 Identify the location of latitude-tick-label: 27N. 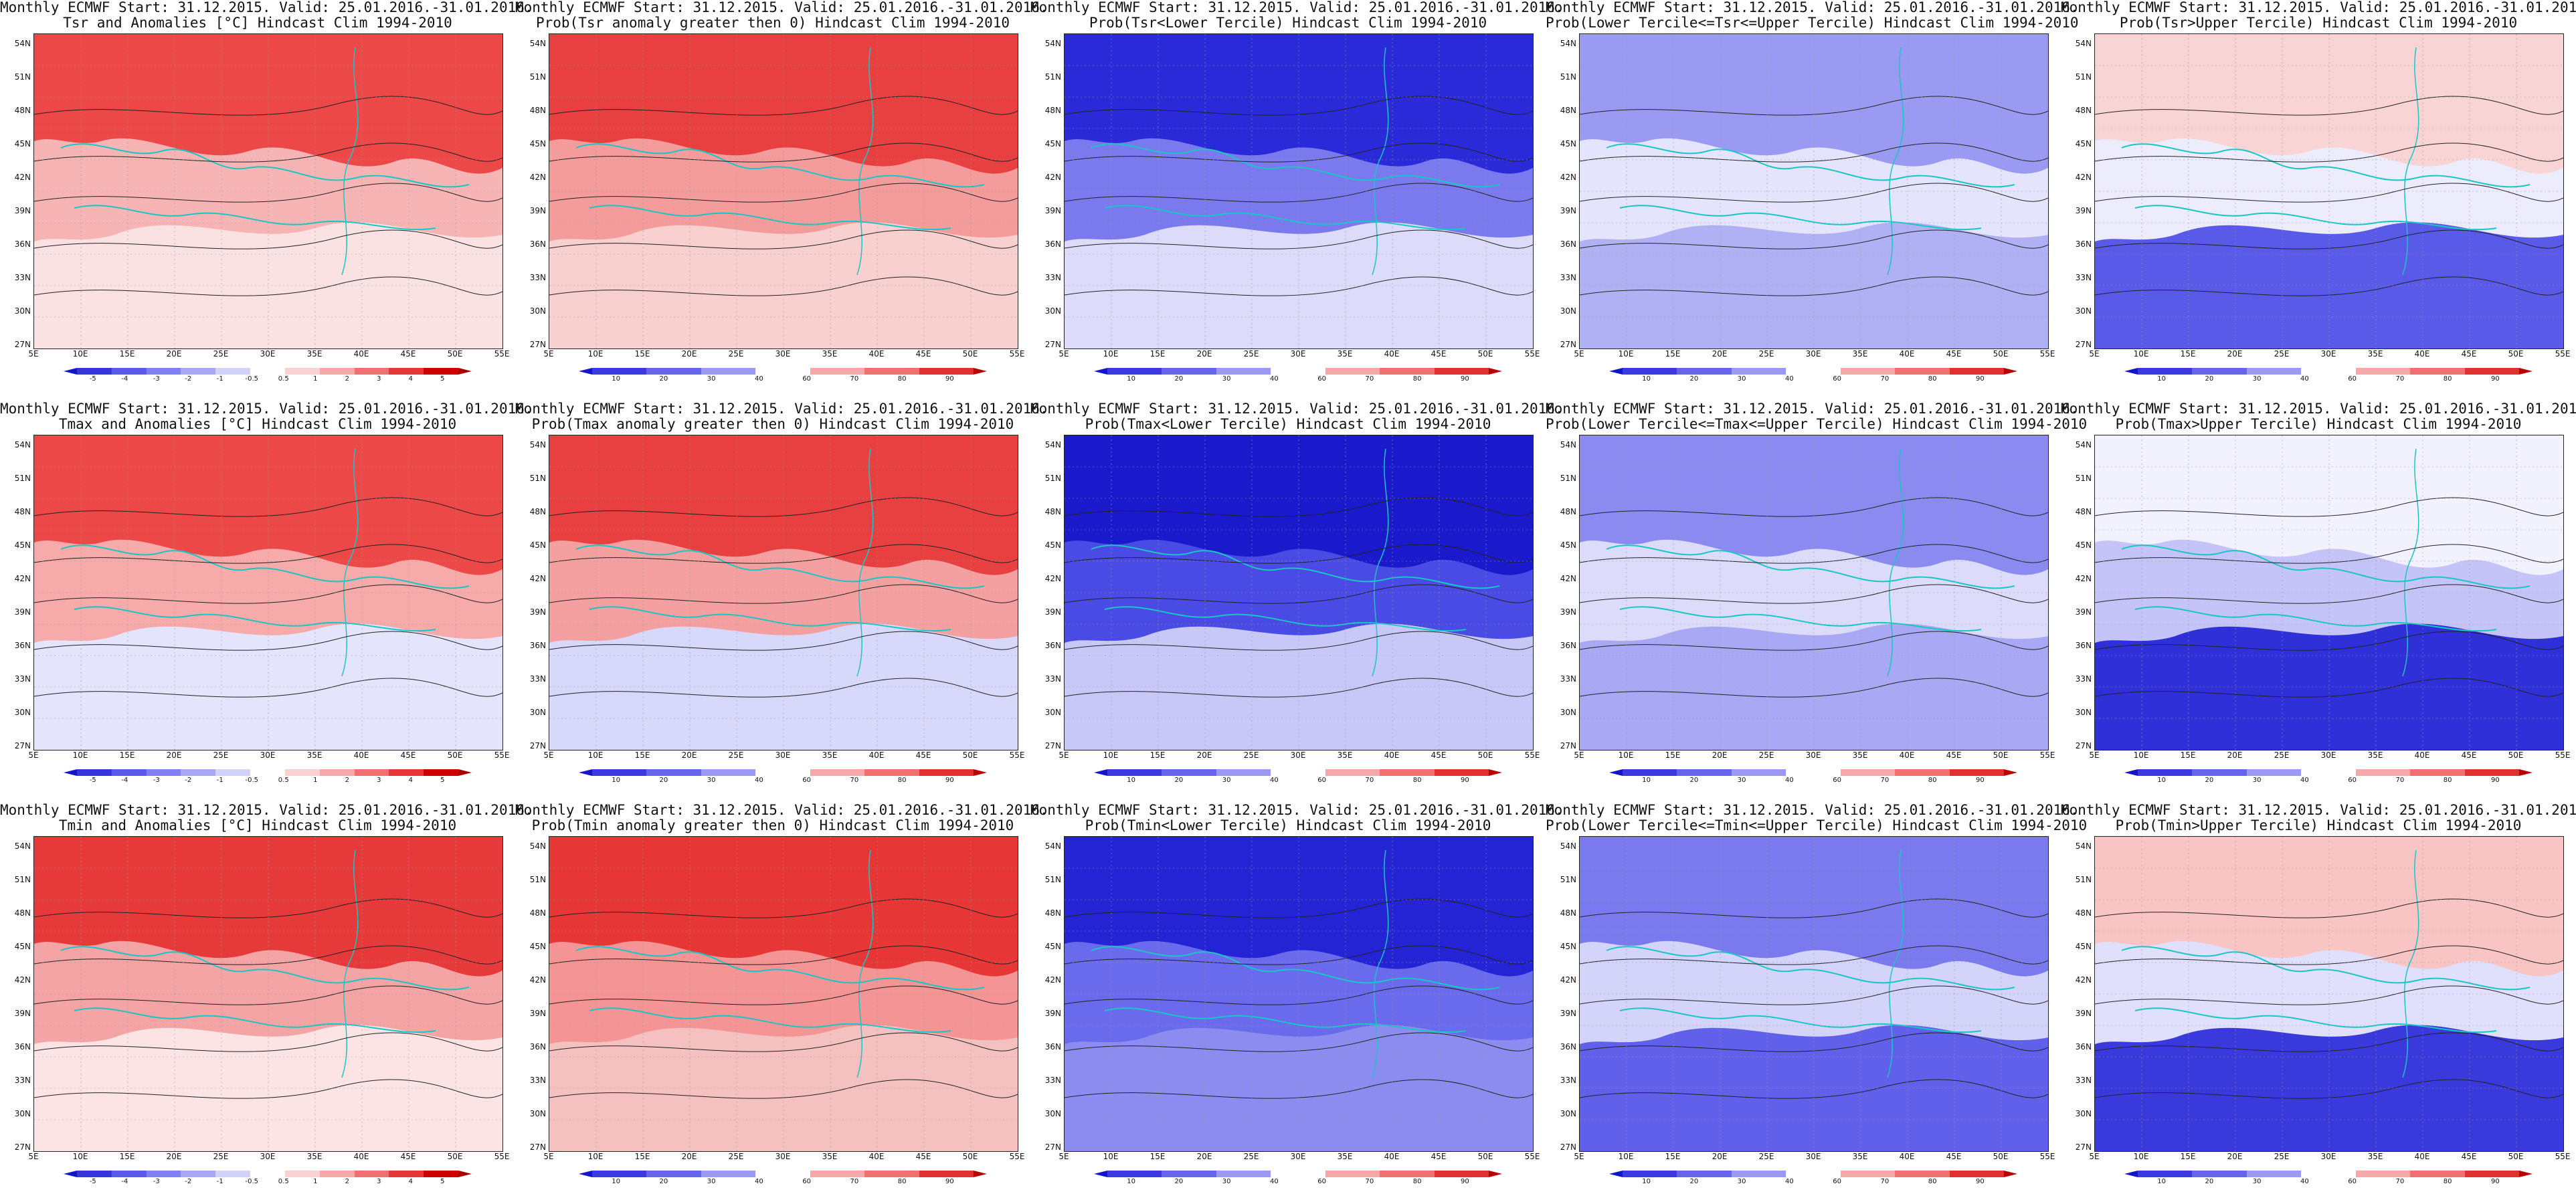
(22, 1147).